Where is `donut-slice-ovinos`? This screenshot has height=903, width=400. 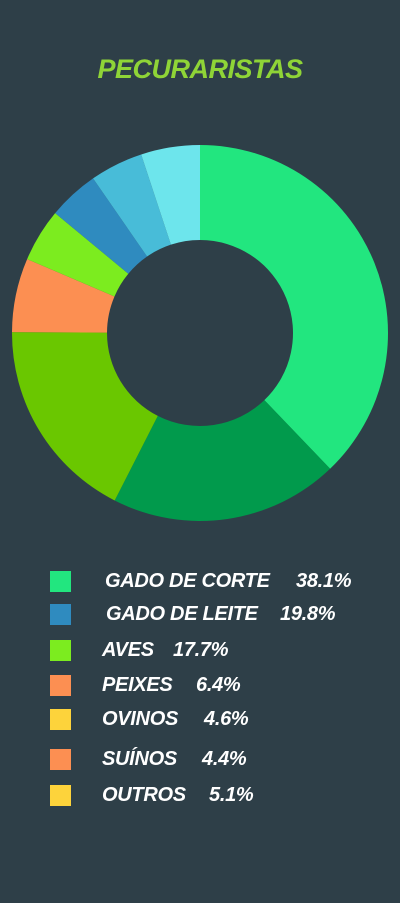
donut-slice-ovinos is located at coordinates (78, 255).